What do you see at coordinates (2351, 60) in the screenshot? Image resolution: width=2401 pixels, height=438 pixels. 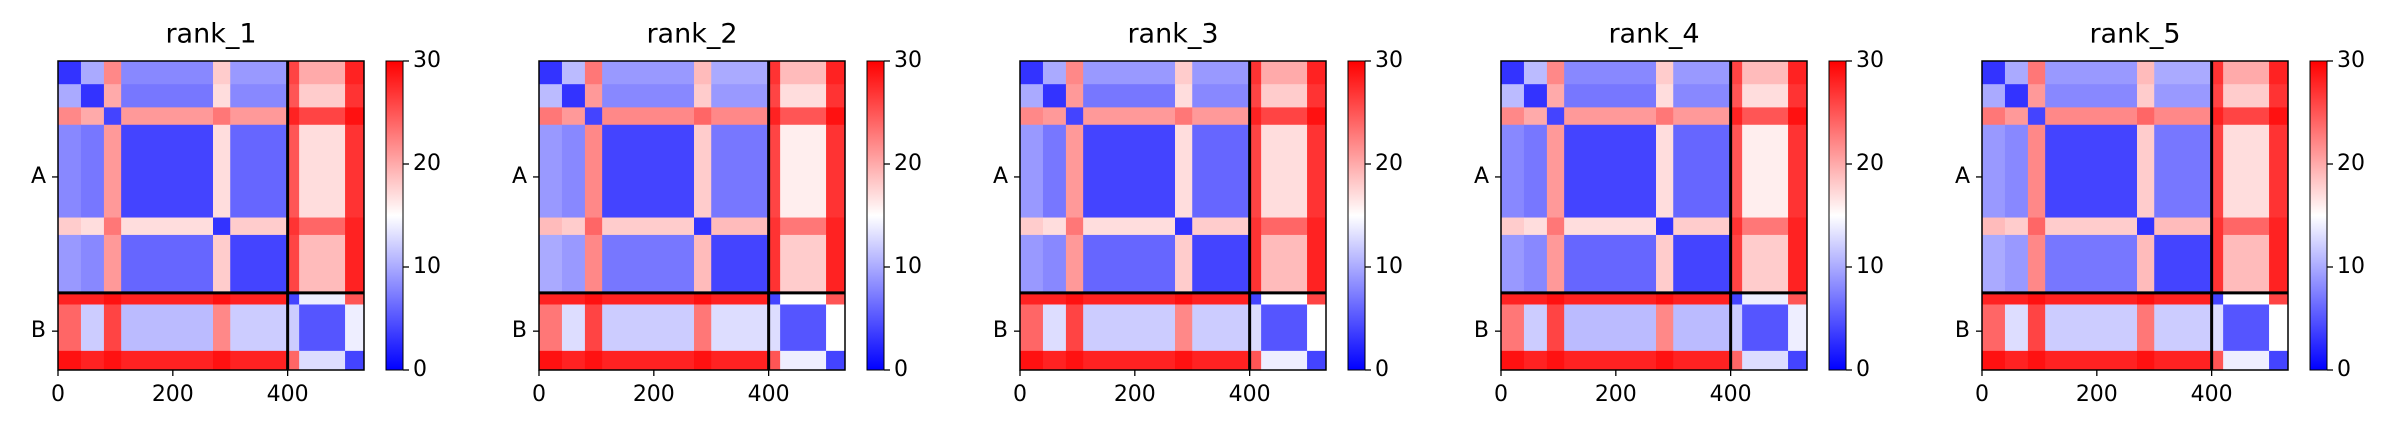 I see `colorbar-tick-label: 30` at bounding box center [2351, 60].